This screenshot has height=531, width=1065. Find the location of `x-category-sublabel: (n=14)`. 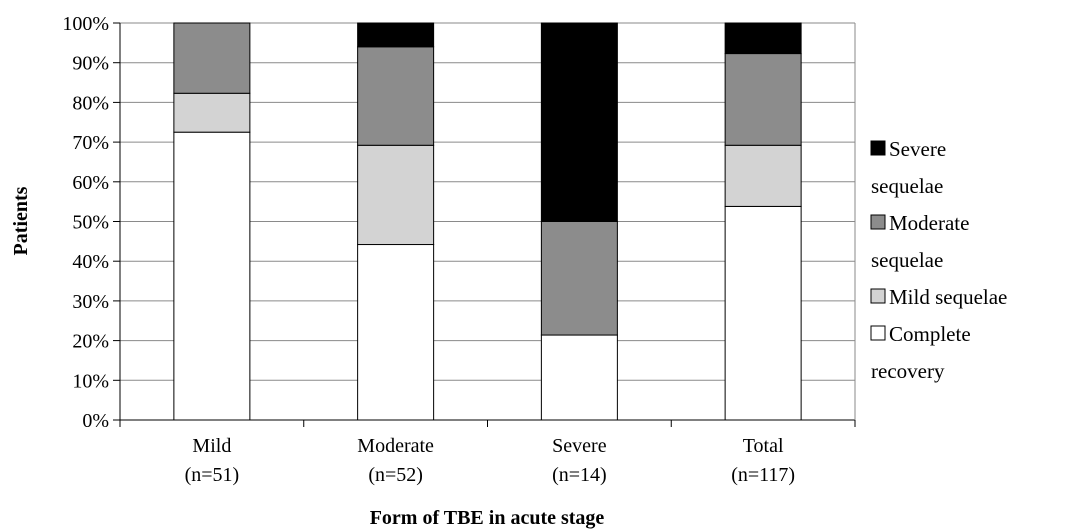

x-category-sublabel: (n=14) is located at coordinates (579, 475).